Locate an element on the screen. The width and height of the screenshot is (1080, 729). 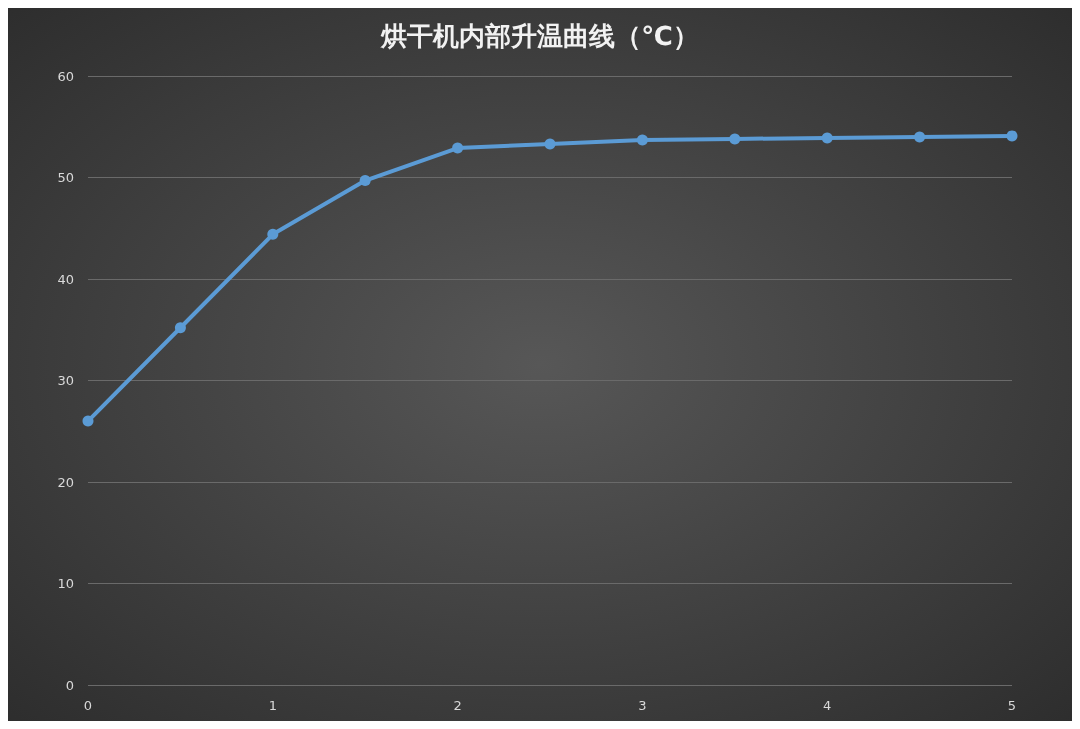
x-tick-label: 1 is located at coordinates (272, 705).